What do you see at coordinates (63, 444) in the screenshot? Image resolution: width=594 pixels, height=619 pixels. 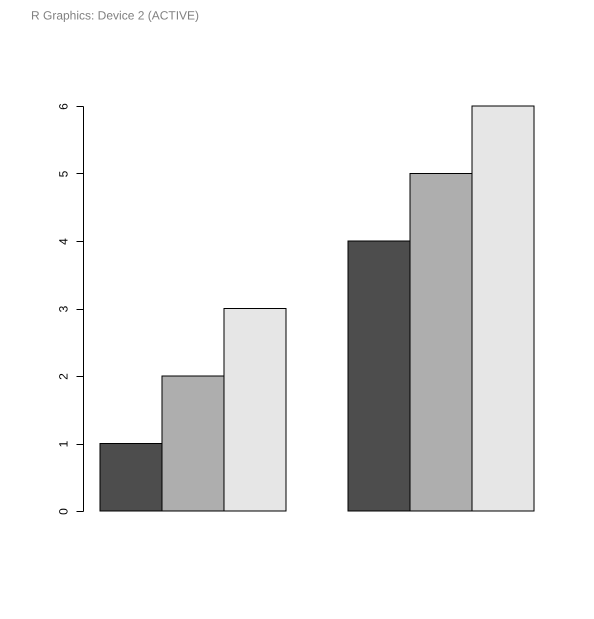 I see `y-tick-label: 1` at bounding box center [63, 444].